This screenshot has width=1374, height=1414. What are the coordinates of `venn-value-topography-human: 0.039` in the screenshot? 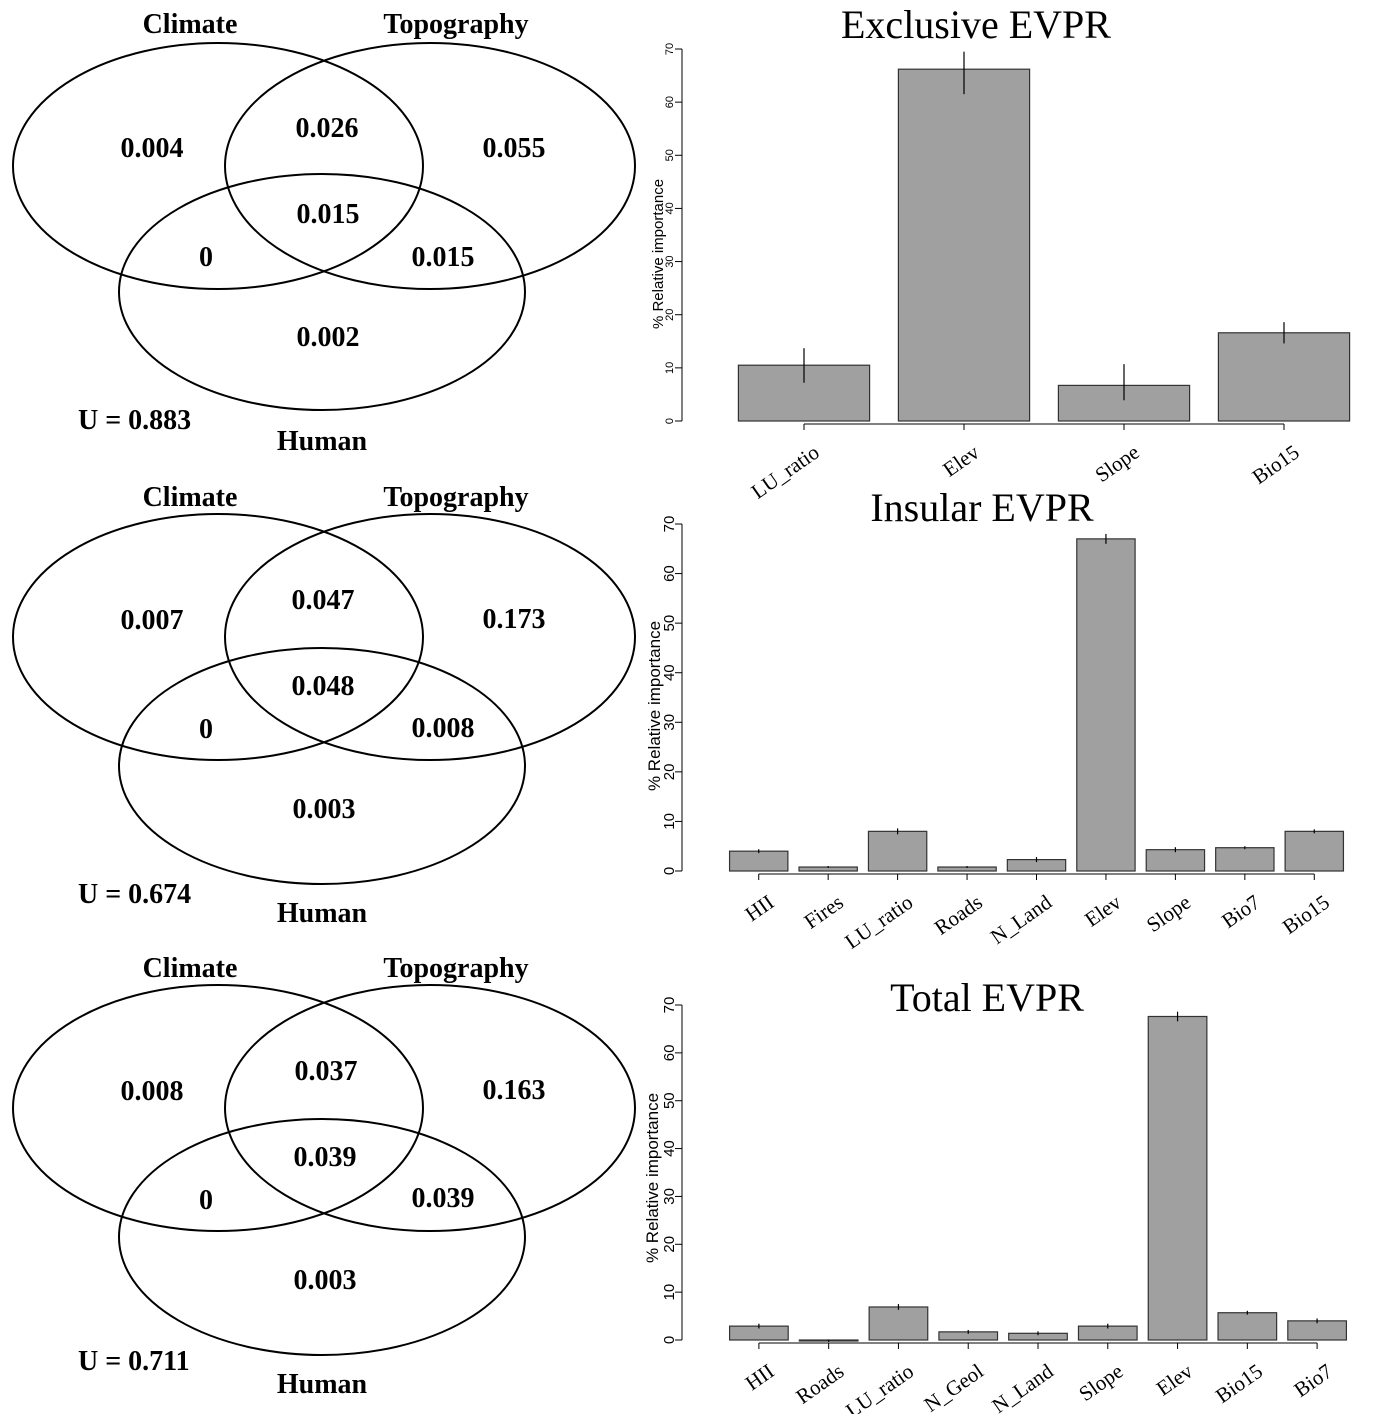 It's located at (443, 1198).